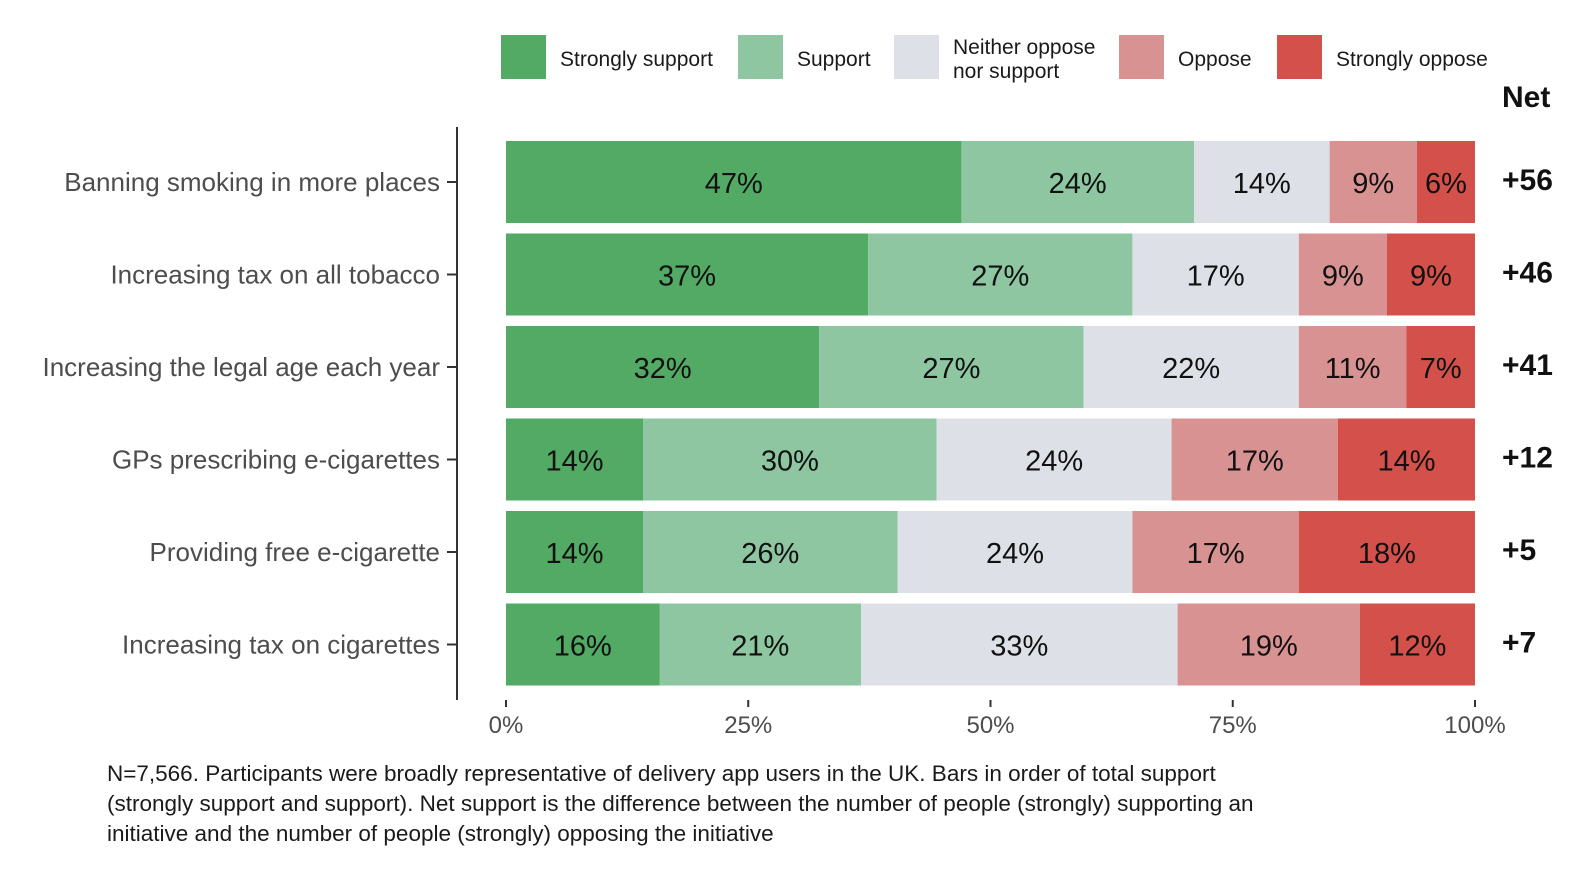 The width and height of the screenshot is (1570, 892). Describe the element at coordinates (276, 460) in the screenshot. I see `category-label: GPs prescribing e-cigarettes` at that location.